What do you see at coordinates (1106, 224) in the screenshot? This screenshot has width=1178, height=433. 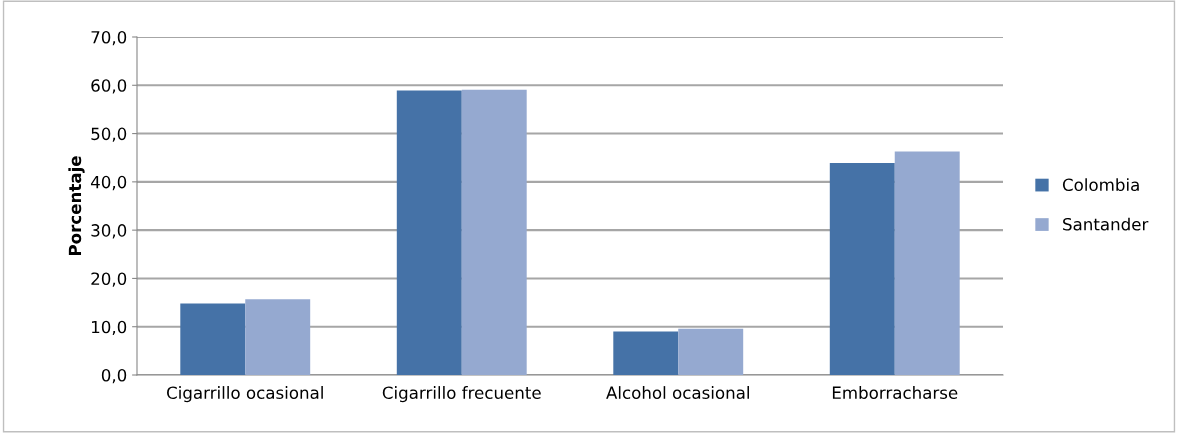 I see `legend-label: Santander` at bounding box center [1106, 224].